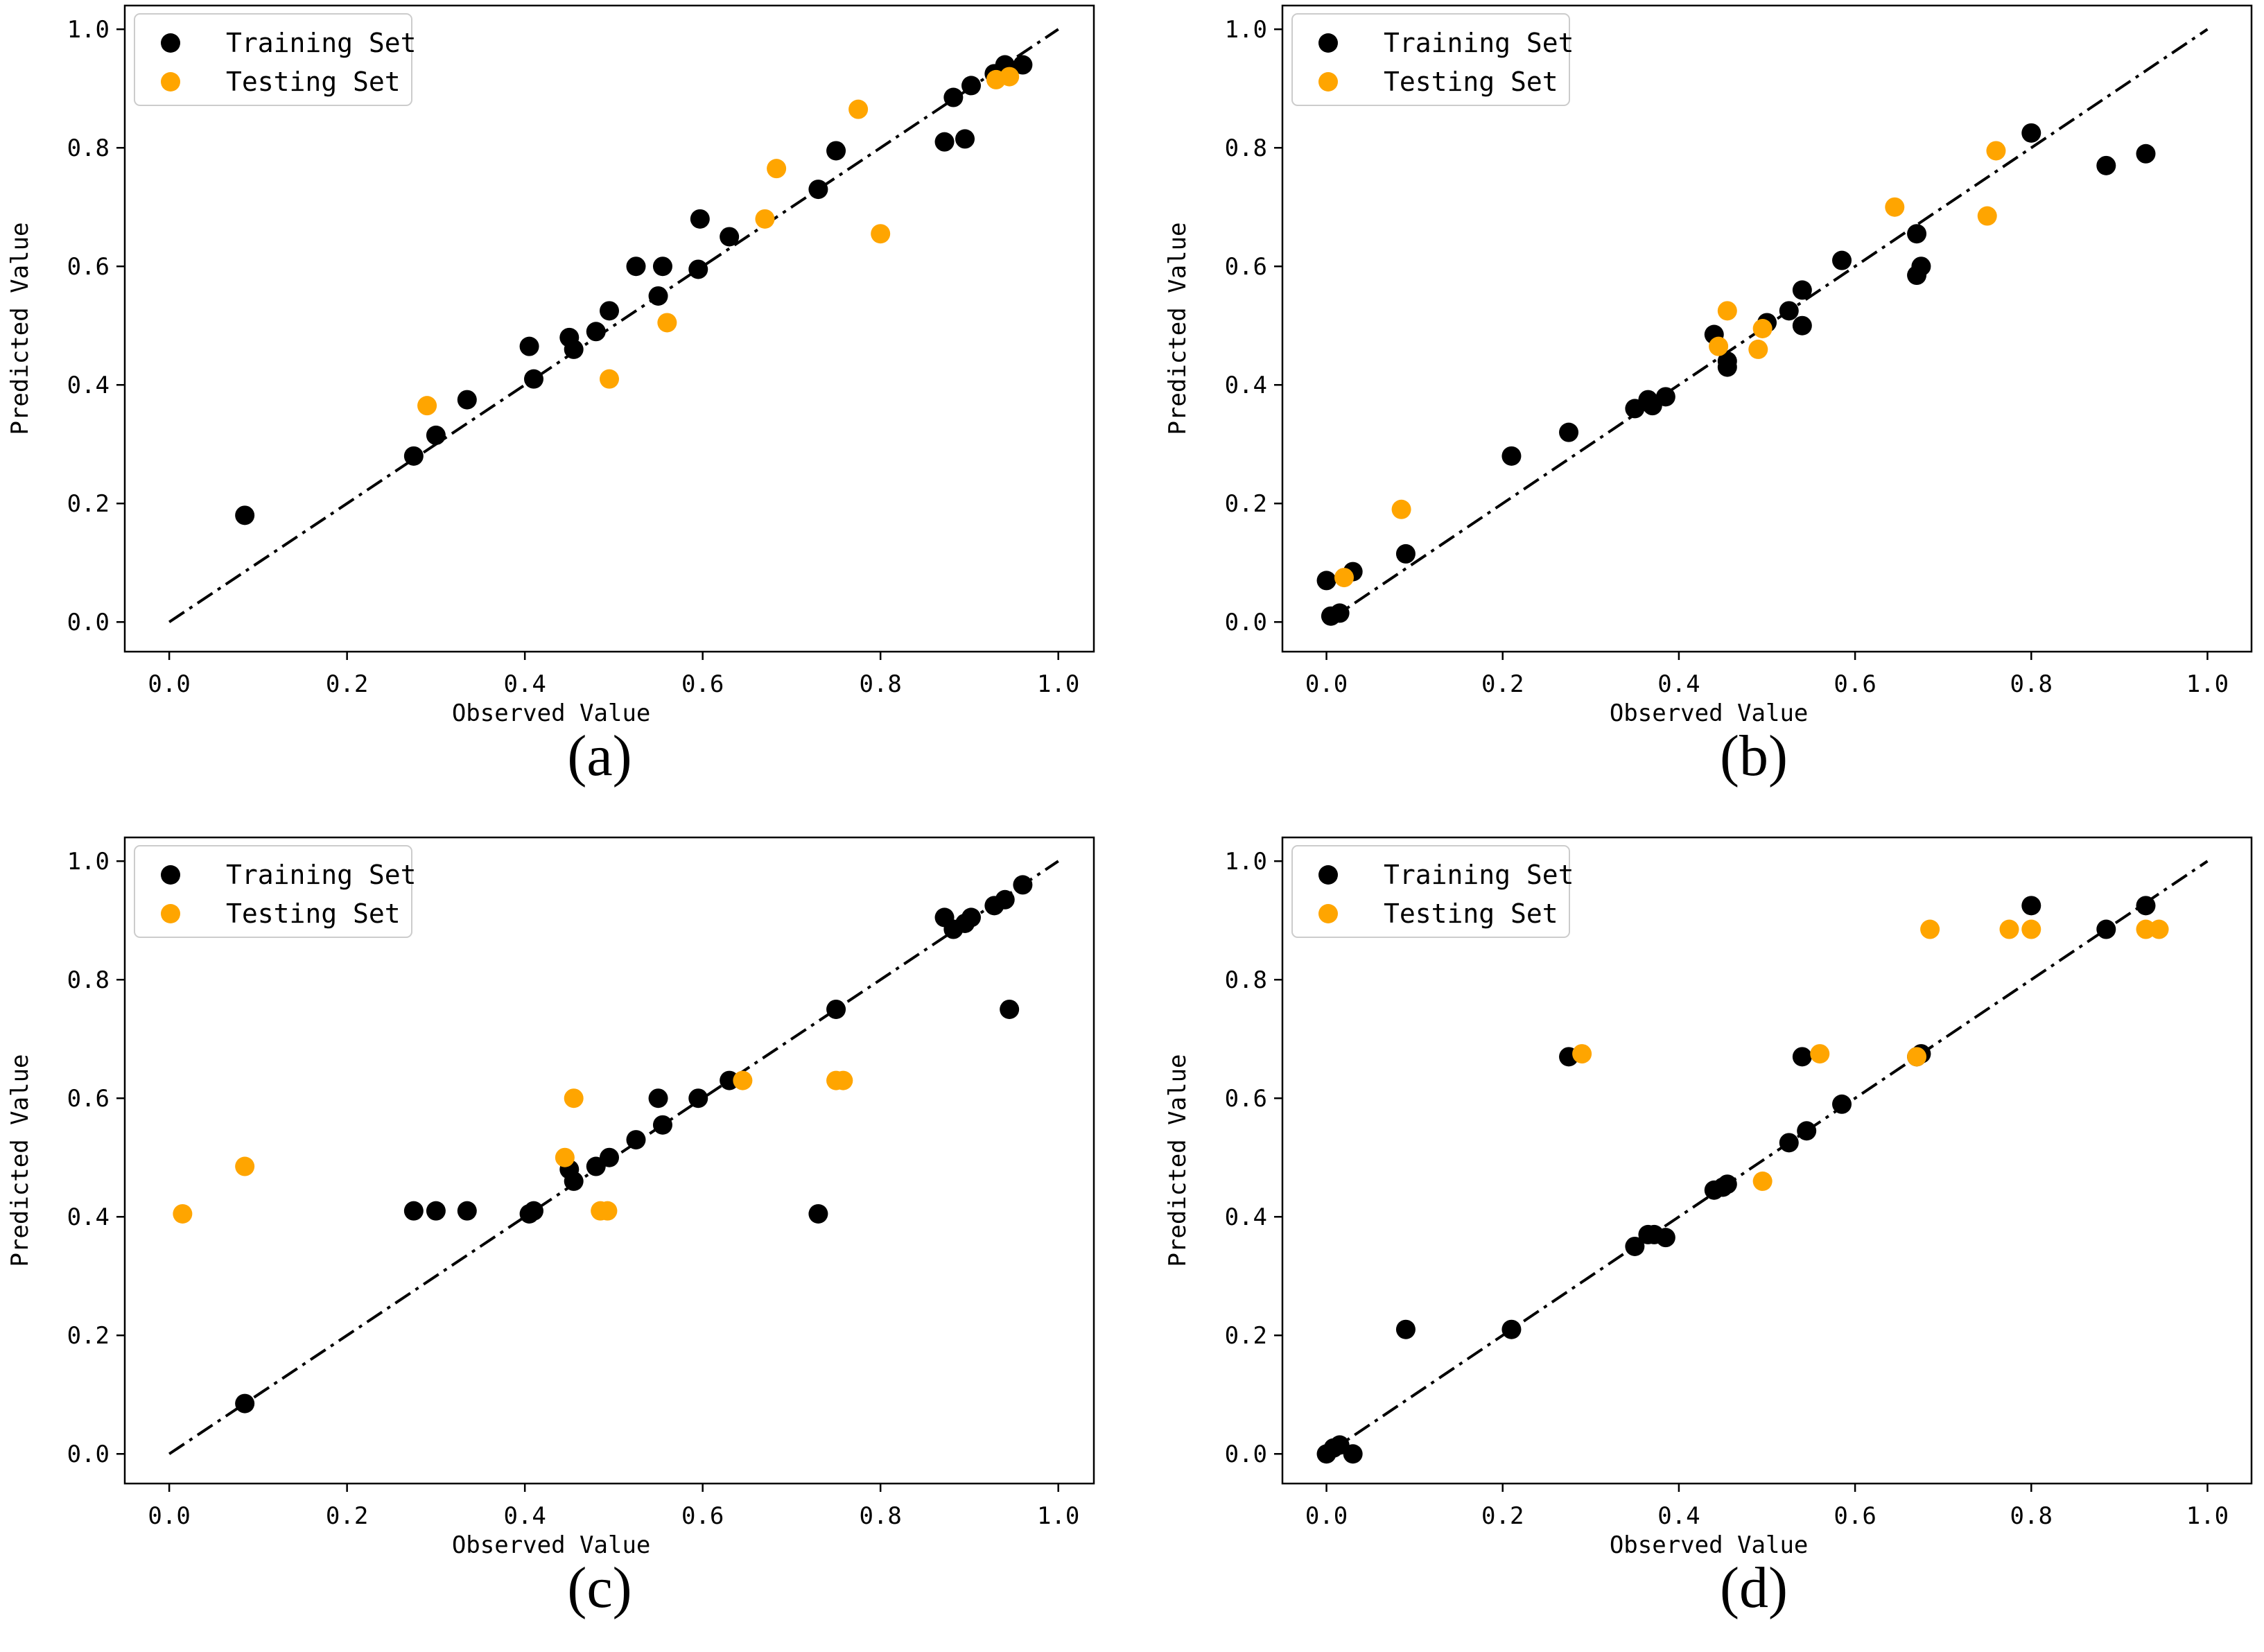 This screenshot has height=1652, width=2264. Describe the element at coordinates (276, 59) in the screenshot. I see `legend: Training Set Testing Set` at that location.